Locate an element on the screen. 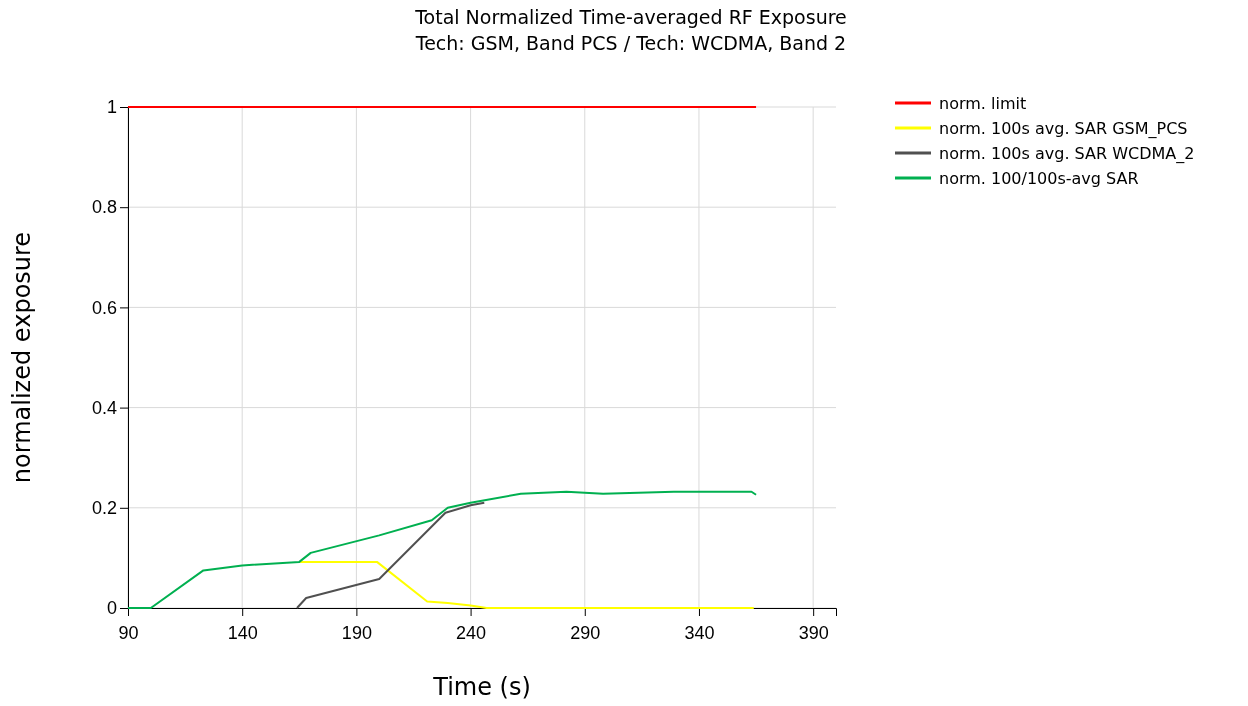 The width and height of the screenshot is (1248, 706). legend-label: norm. 100s avg. SAR GSM_PCS is located at coordinates (1063, 128).